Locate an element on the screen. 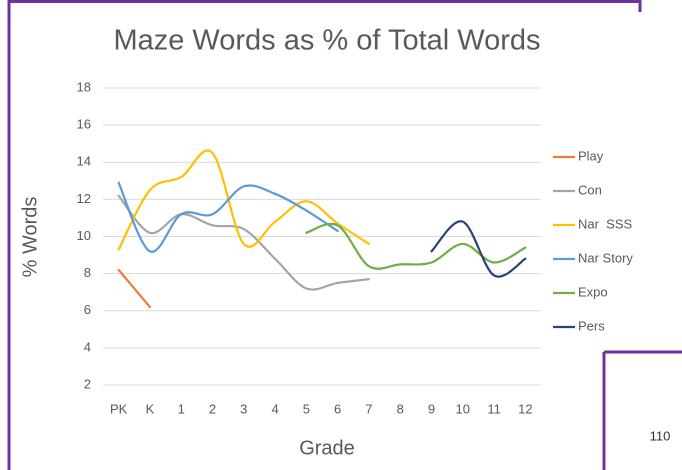  x-tick-label: 9 is located at coordinates (431, 408).